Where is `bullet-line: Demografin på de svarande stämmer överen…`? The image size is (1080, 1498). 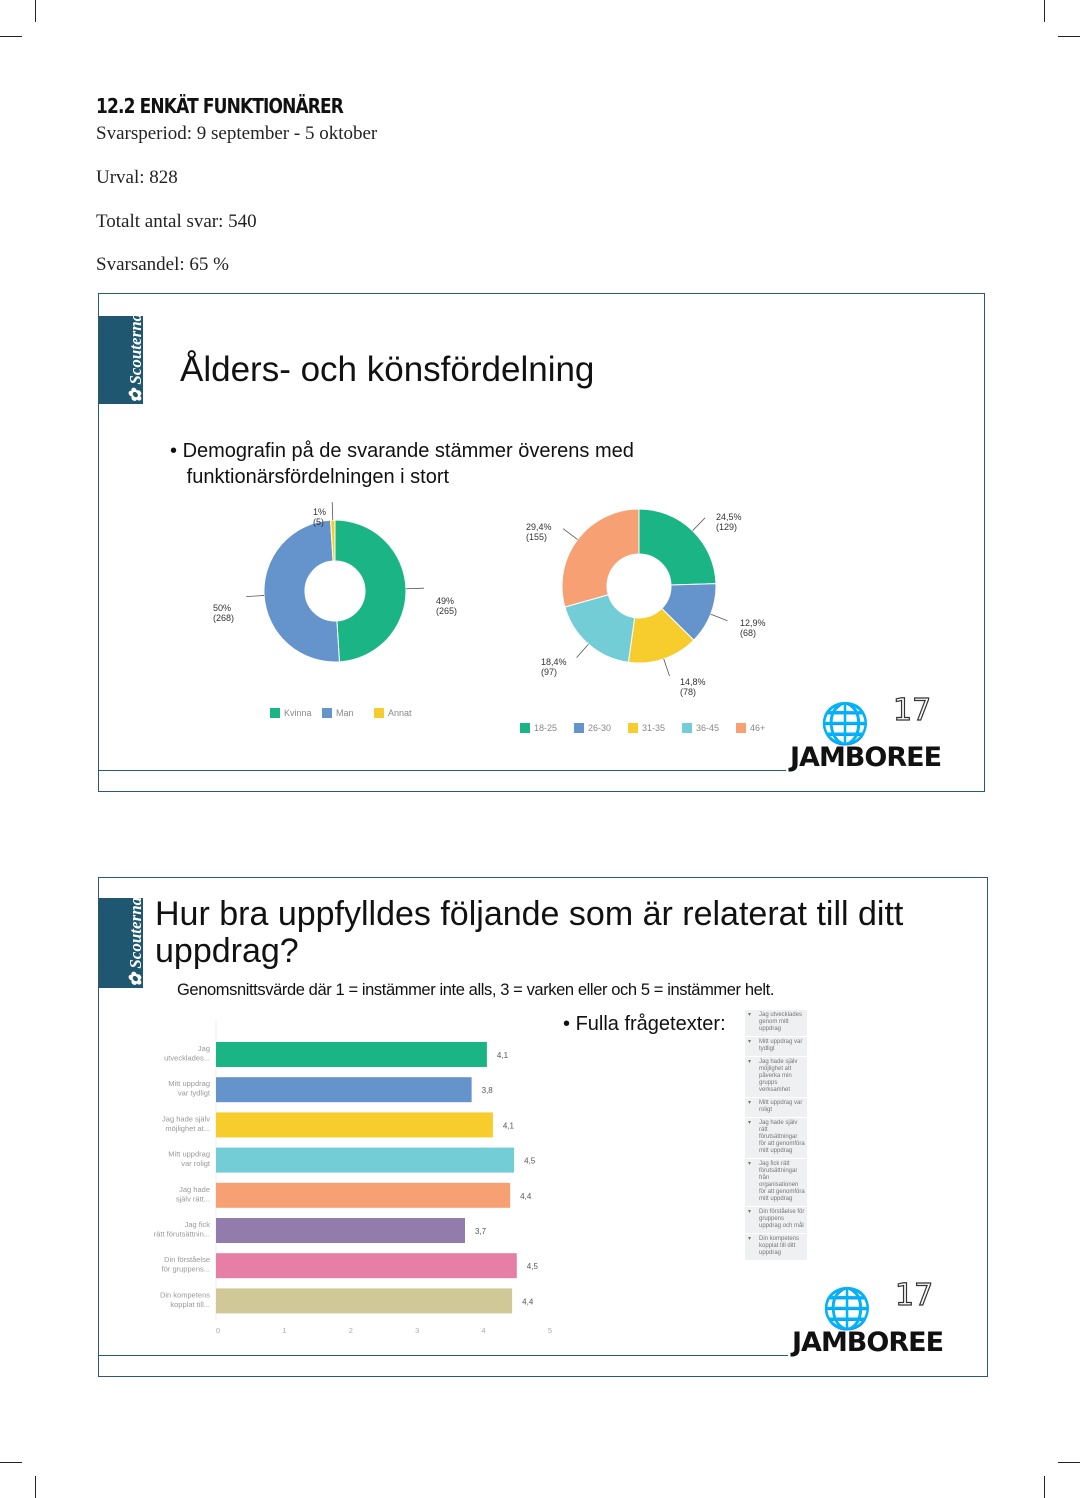
bullet-line: Demografin på de svarande stämmer överen… is located at coordinates (408, 451).